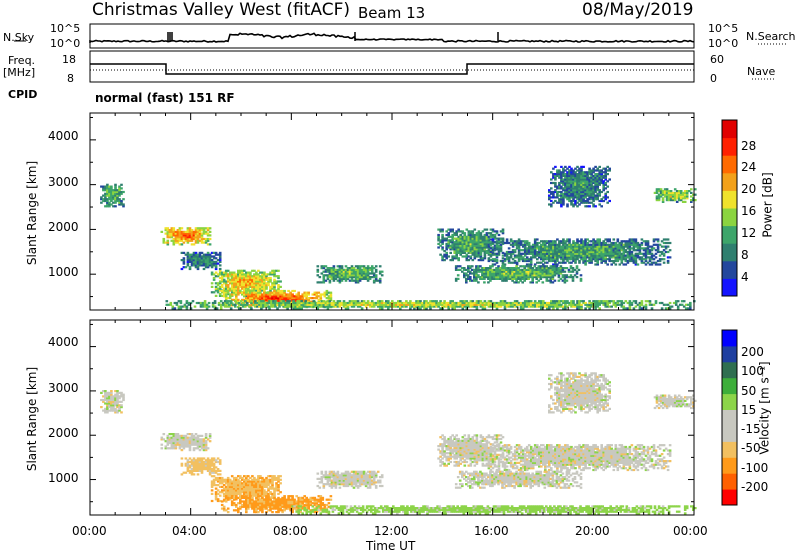  Describe the element at coordinates (63, 136) in the screenshot. I see `power-ytick-4000: 4000` at that location.